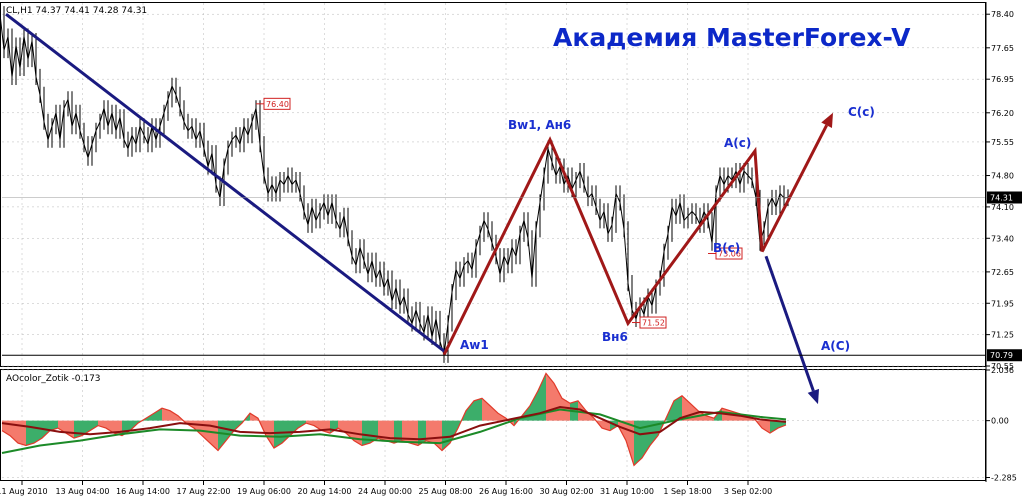 This screenshot has height=498, width=1024. Describe the element at coordinates (325, 491) in the screenshot. I see `time-tick-label: 20 Aug 14:00` at that location.